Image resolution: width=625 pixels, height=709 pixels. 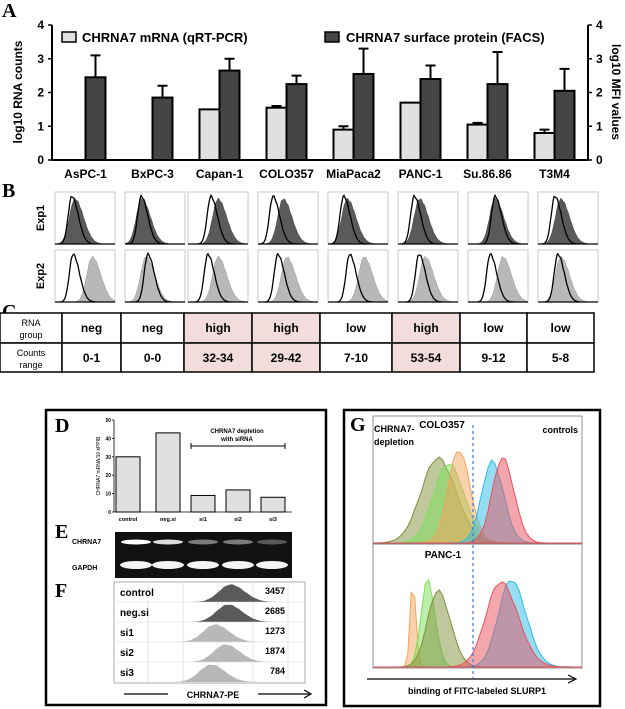 I want to click on x-tick-label: COLO357, so click(x=286, y=174).